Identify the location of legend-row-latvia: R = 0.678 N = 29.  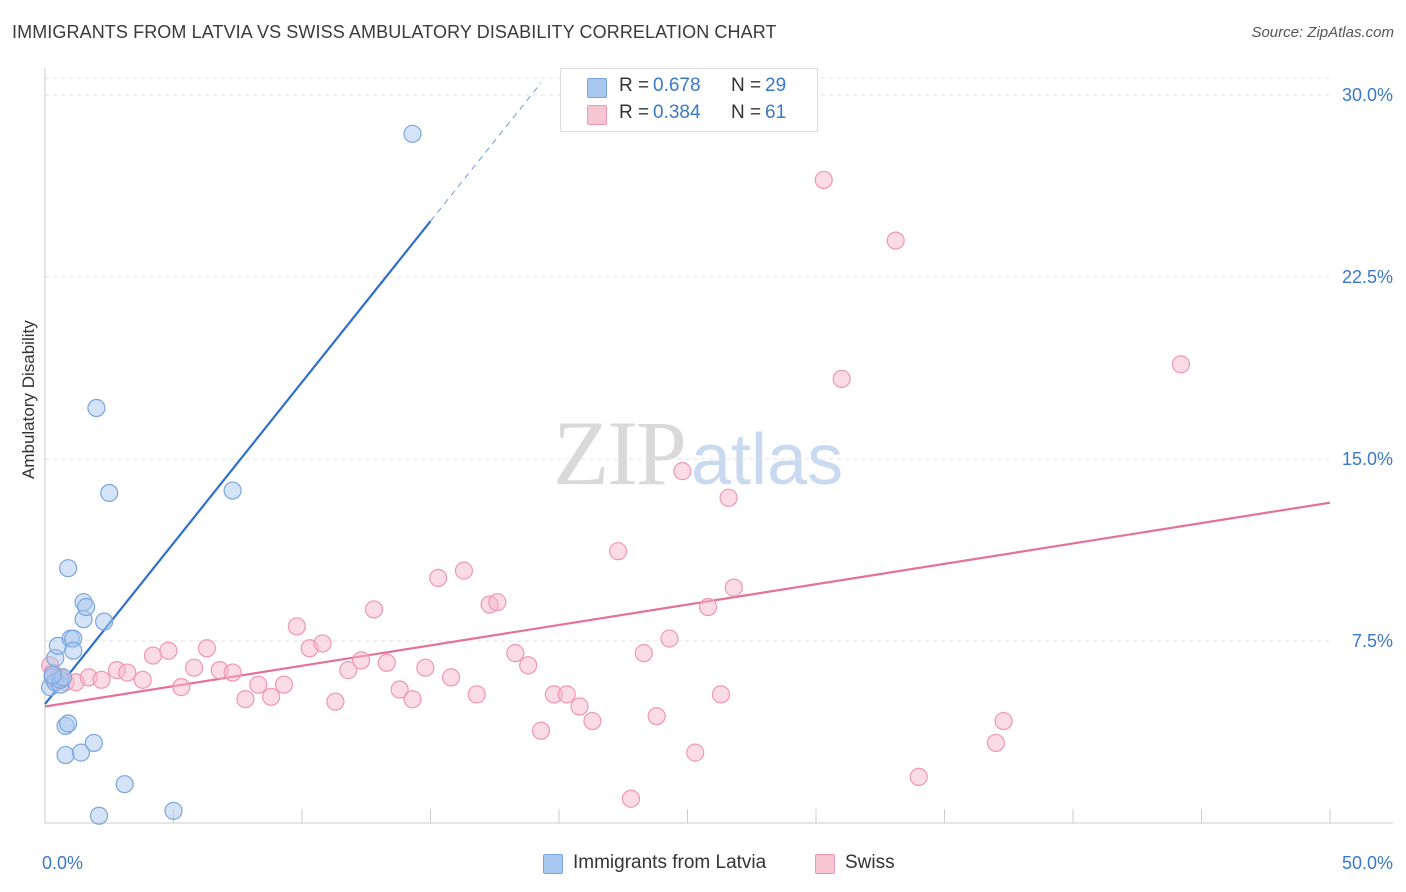
(689, 87).